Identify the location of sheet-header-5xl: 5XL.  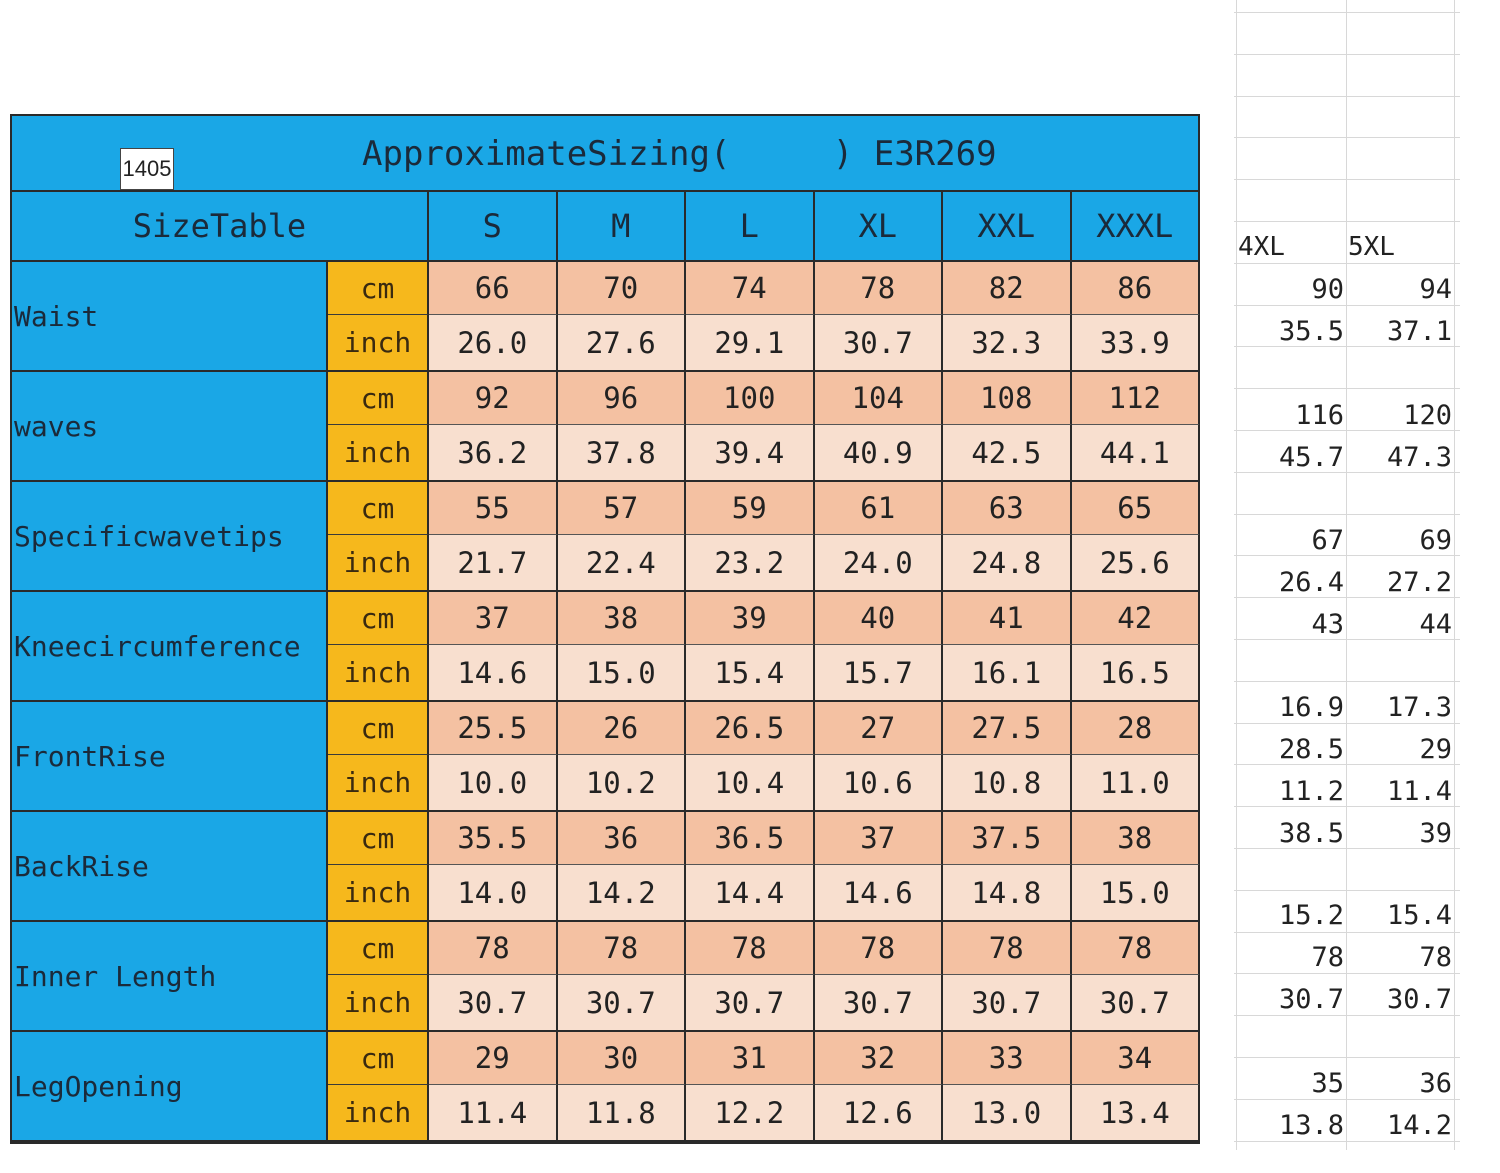
(1371, 247).